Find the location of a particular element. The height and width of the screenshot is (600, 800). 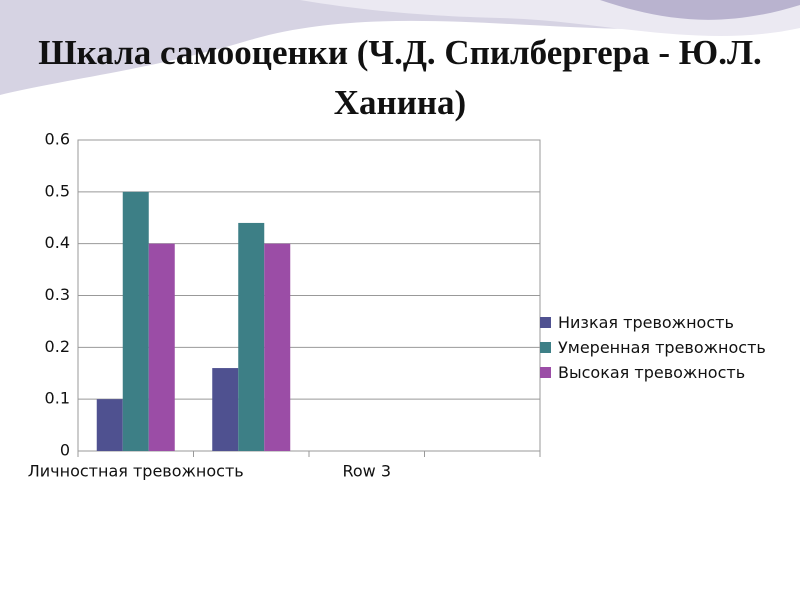

legend-item: Низкая тревожность is located at coordinates (667, 322).